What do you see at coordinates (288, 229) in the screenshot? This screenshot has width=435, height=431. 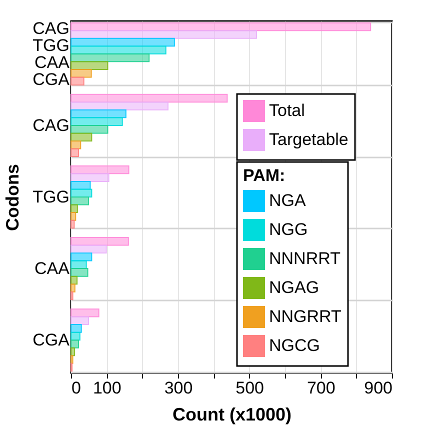 I see `legend-label: NGG` at bounding box center [288, 229].